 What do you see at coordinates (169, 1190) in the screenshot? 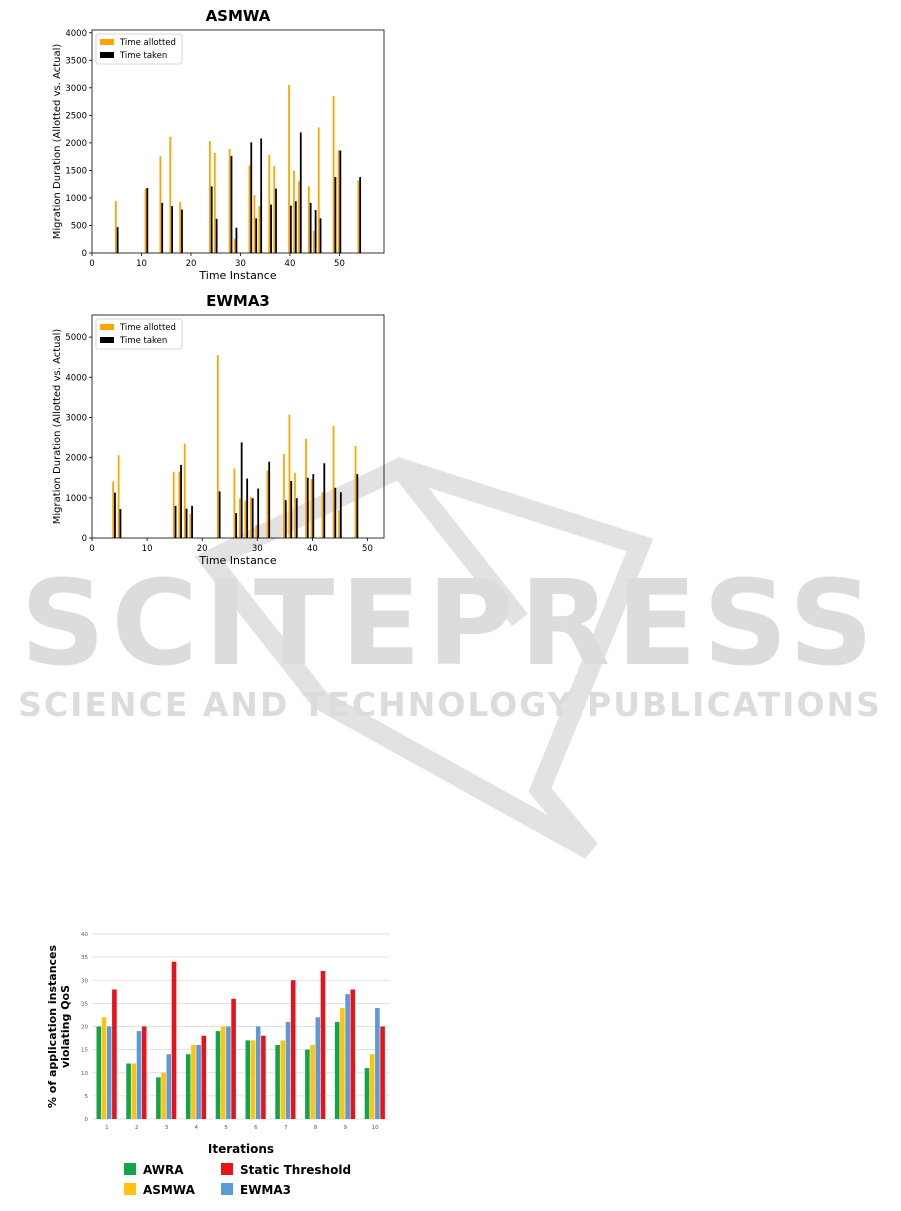
I see `legend-label: ASMWA` at bounding box center [169, 1190].